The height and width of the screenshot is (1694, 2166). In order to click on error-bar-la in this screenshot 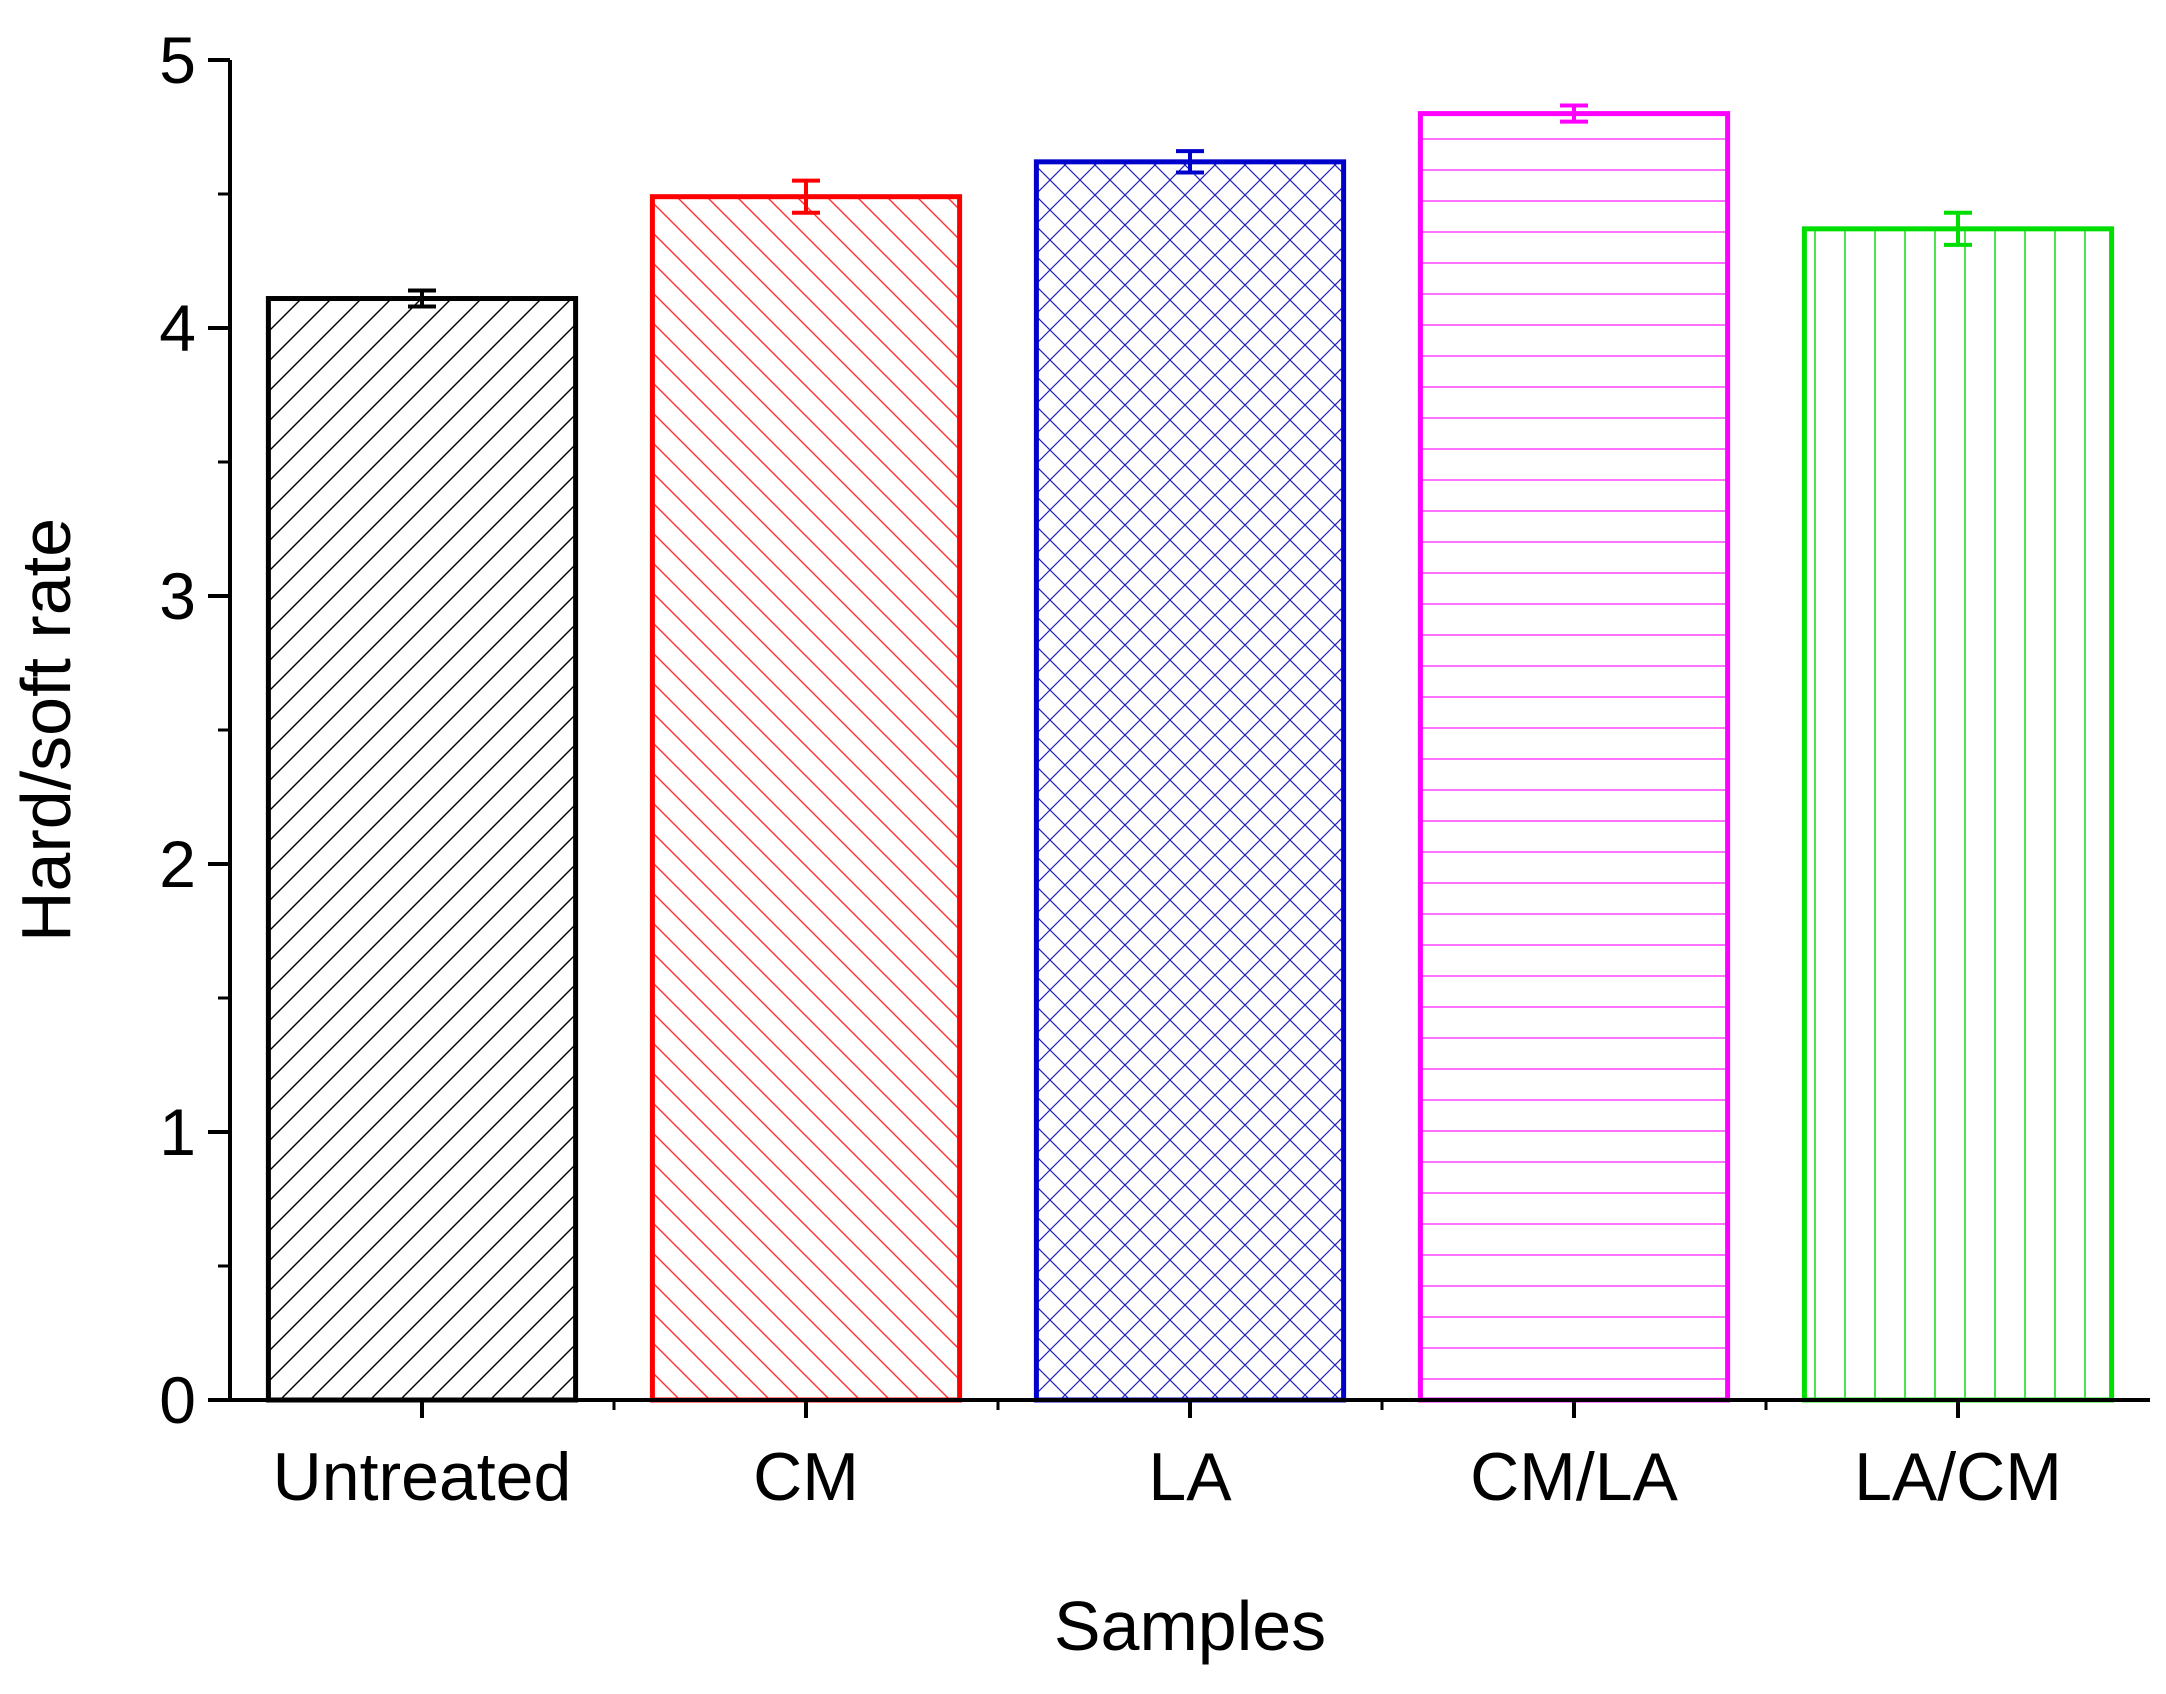, I will do `click(1190, 162)`.